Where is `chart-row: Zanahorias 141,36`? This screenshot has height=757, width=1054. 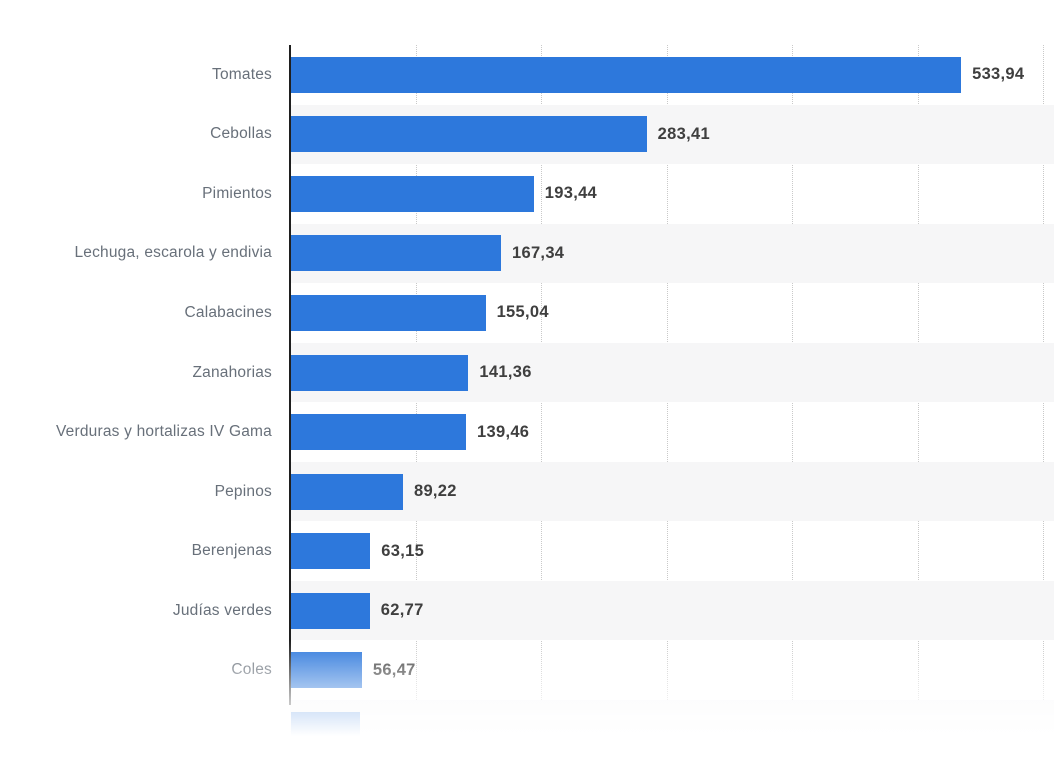
chart-row: Zanahorias 141,36 is located at coordinates (527, 372).